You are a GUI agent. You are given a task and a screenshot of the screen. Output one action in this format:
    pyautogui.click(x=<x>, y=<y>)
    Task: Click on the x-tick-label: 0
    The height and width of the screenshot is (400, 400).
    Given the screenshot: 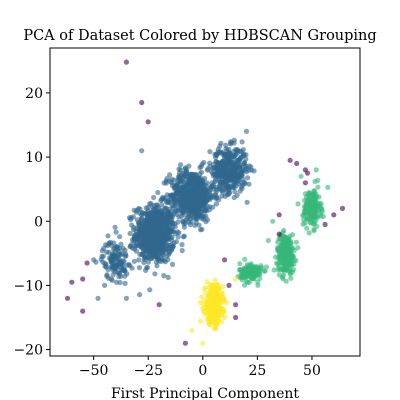 What is the action you would take?
    pyautogui.click(x=202, y=371)
    